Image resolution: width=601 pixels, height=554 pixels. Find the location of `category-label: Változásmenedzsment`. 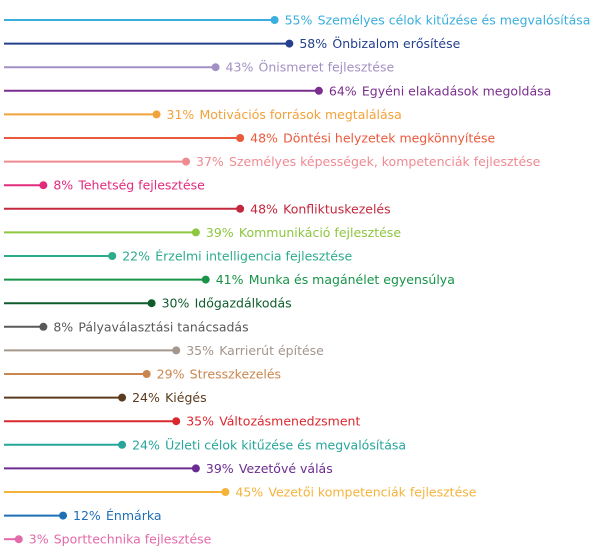

category-label: Változásmenedzsment is located at coordinates (289, 421).